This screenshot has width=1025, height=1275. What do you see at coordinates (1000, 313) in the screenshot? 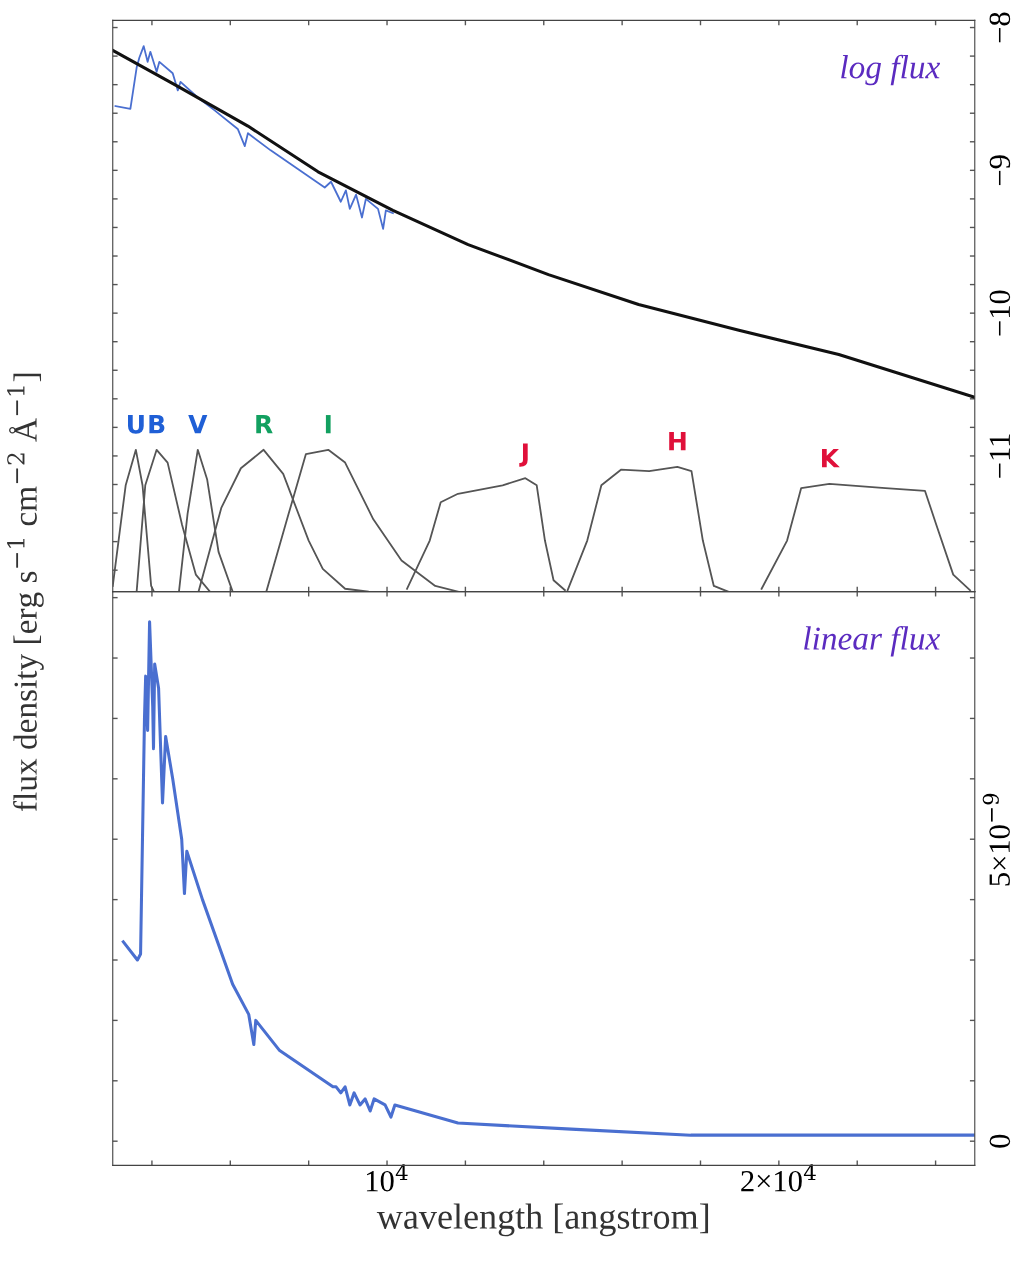
I see `y-tick-label: −10` at bounding box center [1000, 313].